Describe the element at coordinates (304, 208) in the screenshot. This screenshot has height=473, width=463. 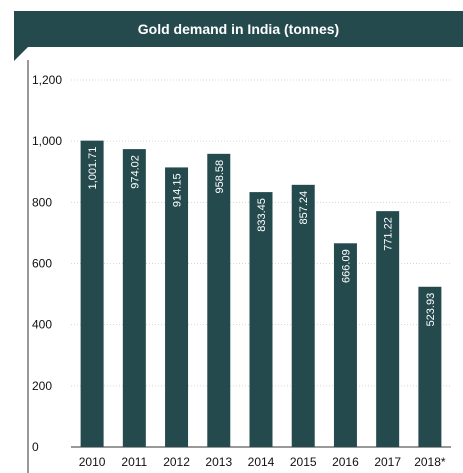
I see `data-label: 857.24` at that location.